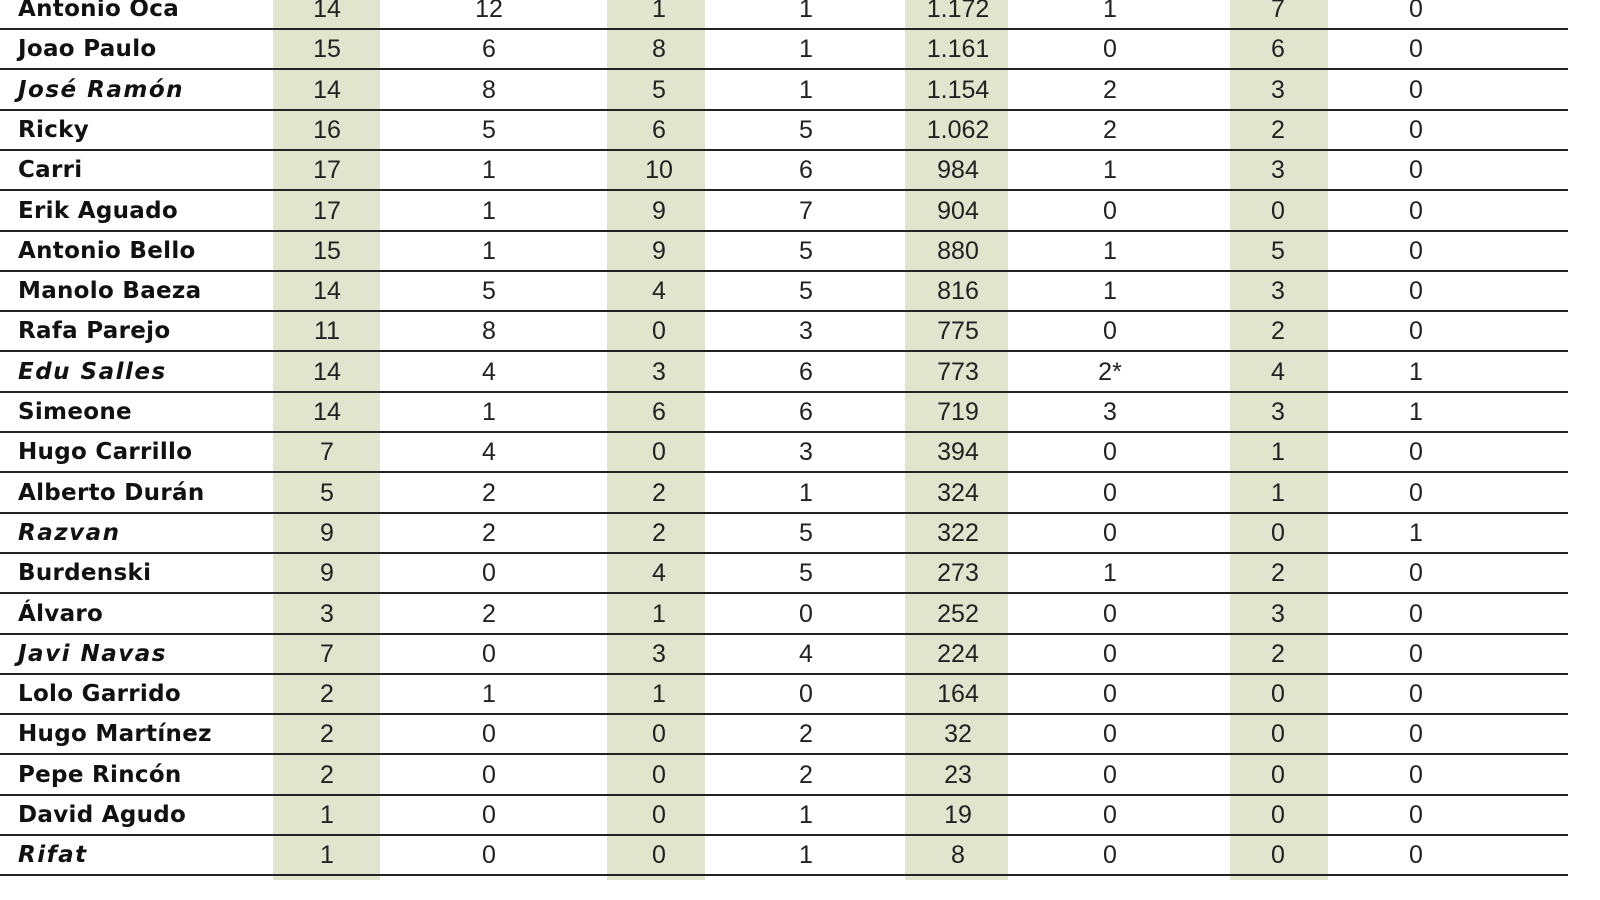 This screenshot has width=1600, height=900. I want to click on player-name: Rifat, so click(53, 855).